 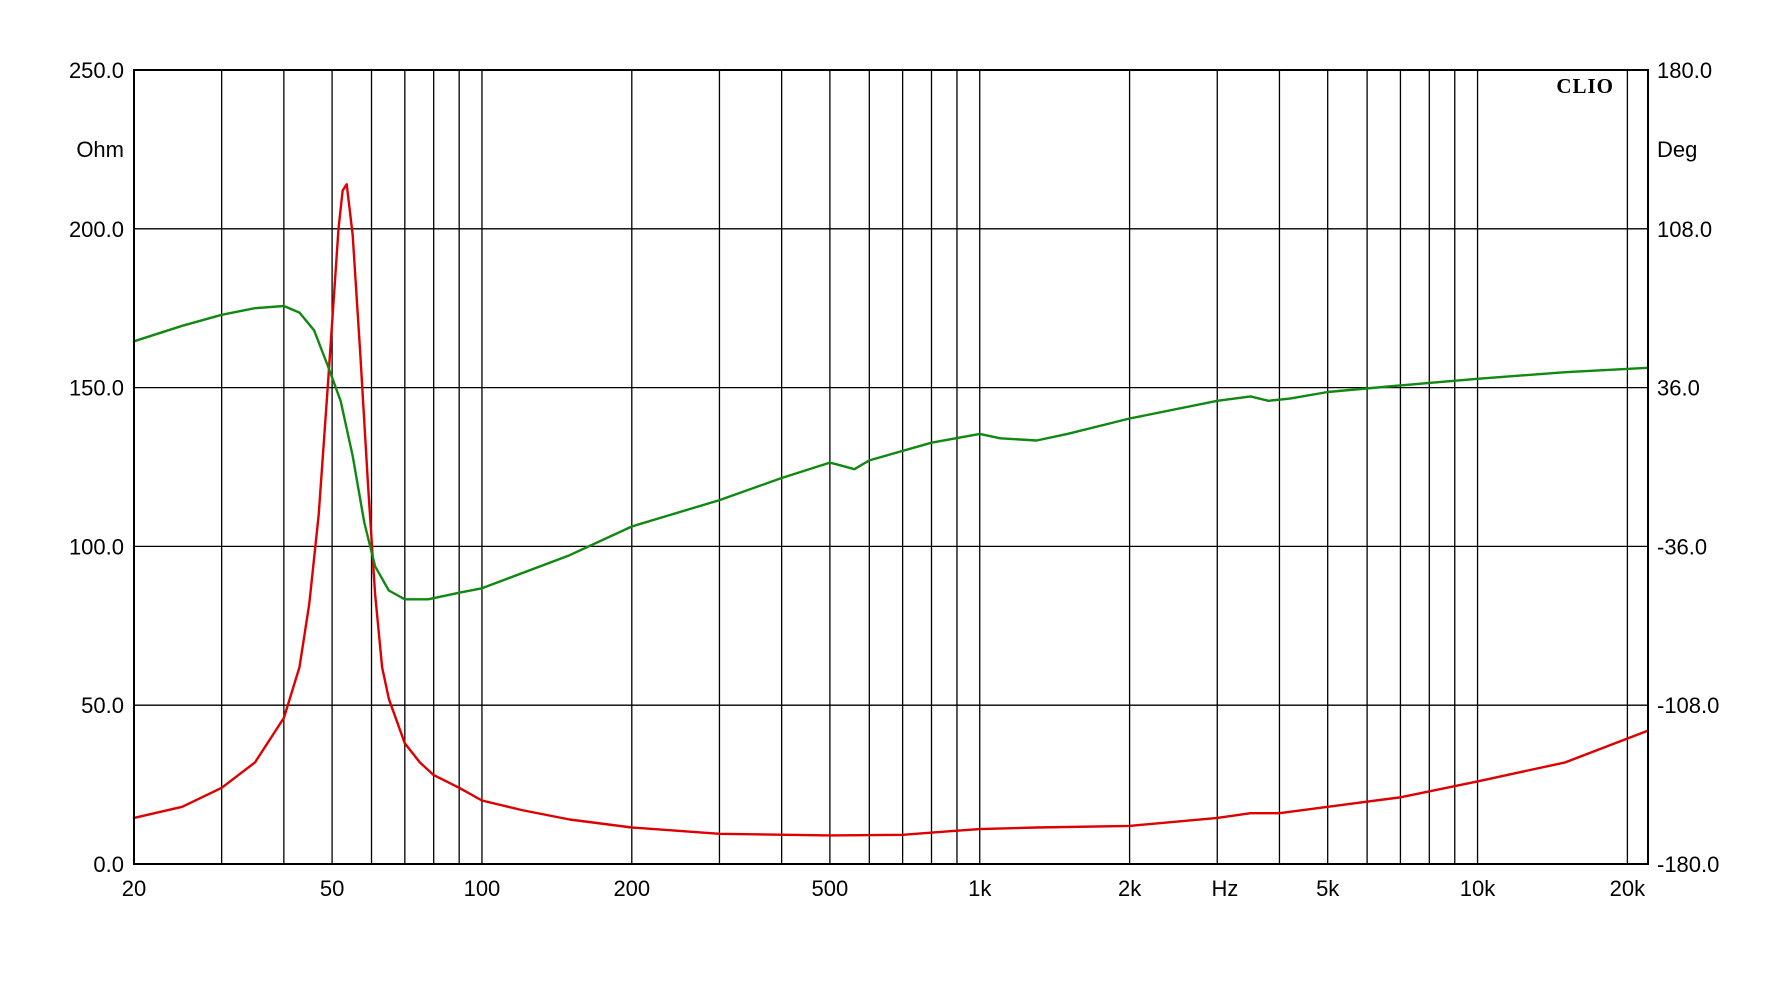 I want to click on clio-logo: CLIO, so click(x=1585, y=86).